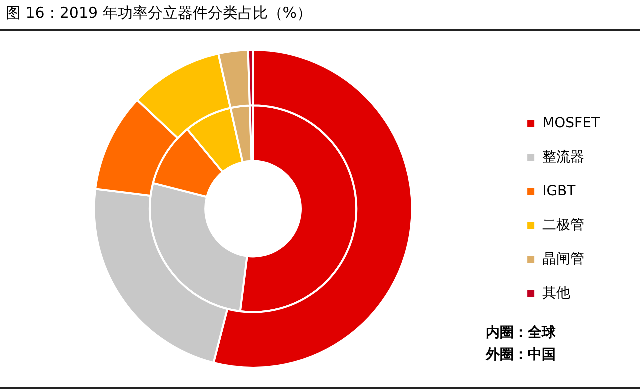  What do you see at coordinates (521, 355) in the screenshot?
I see `text: 外圈：中国` at bounding box center [521, 355].